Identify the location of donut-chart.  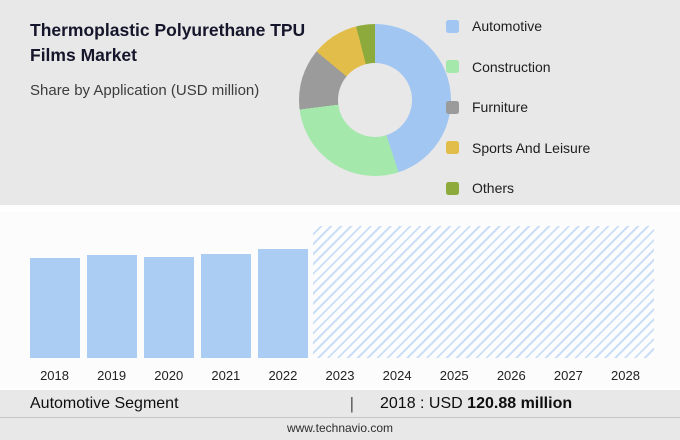
(375, 100).